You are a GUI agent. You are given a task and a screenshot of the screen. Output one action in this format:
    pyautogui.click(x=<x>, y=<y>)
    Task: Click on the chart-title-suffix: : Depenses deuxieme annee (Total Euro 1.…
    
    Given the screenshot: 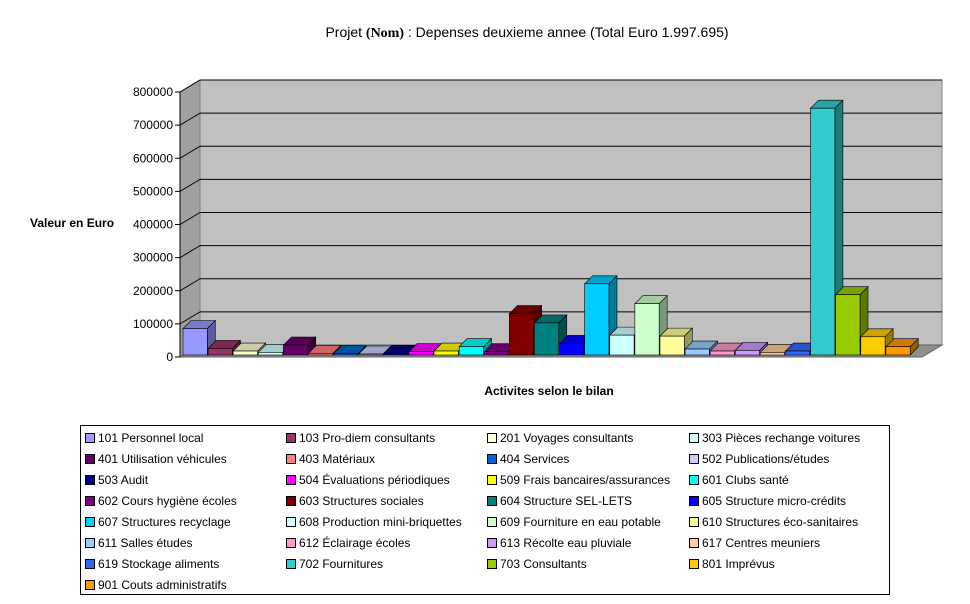 What is the action you would take?
    pyautogui.click(x=566, y=32)
    